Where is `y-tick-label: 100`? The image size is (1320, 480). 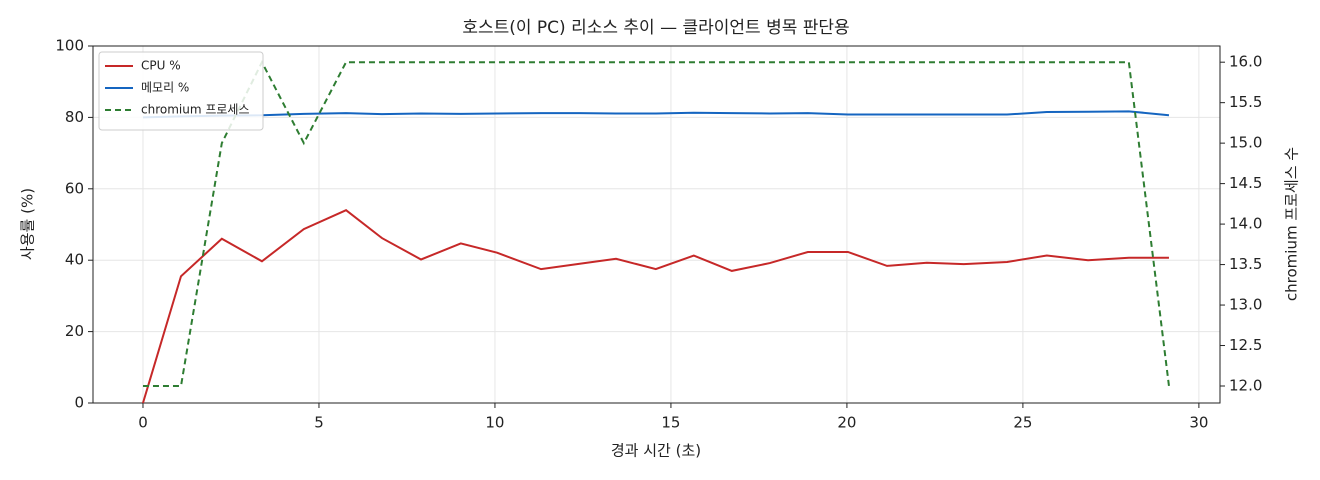 y-tick-label: 100 is located at coordinates (69, 46).